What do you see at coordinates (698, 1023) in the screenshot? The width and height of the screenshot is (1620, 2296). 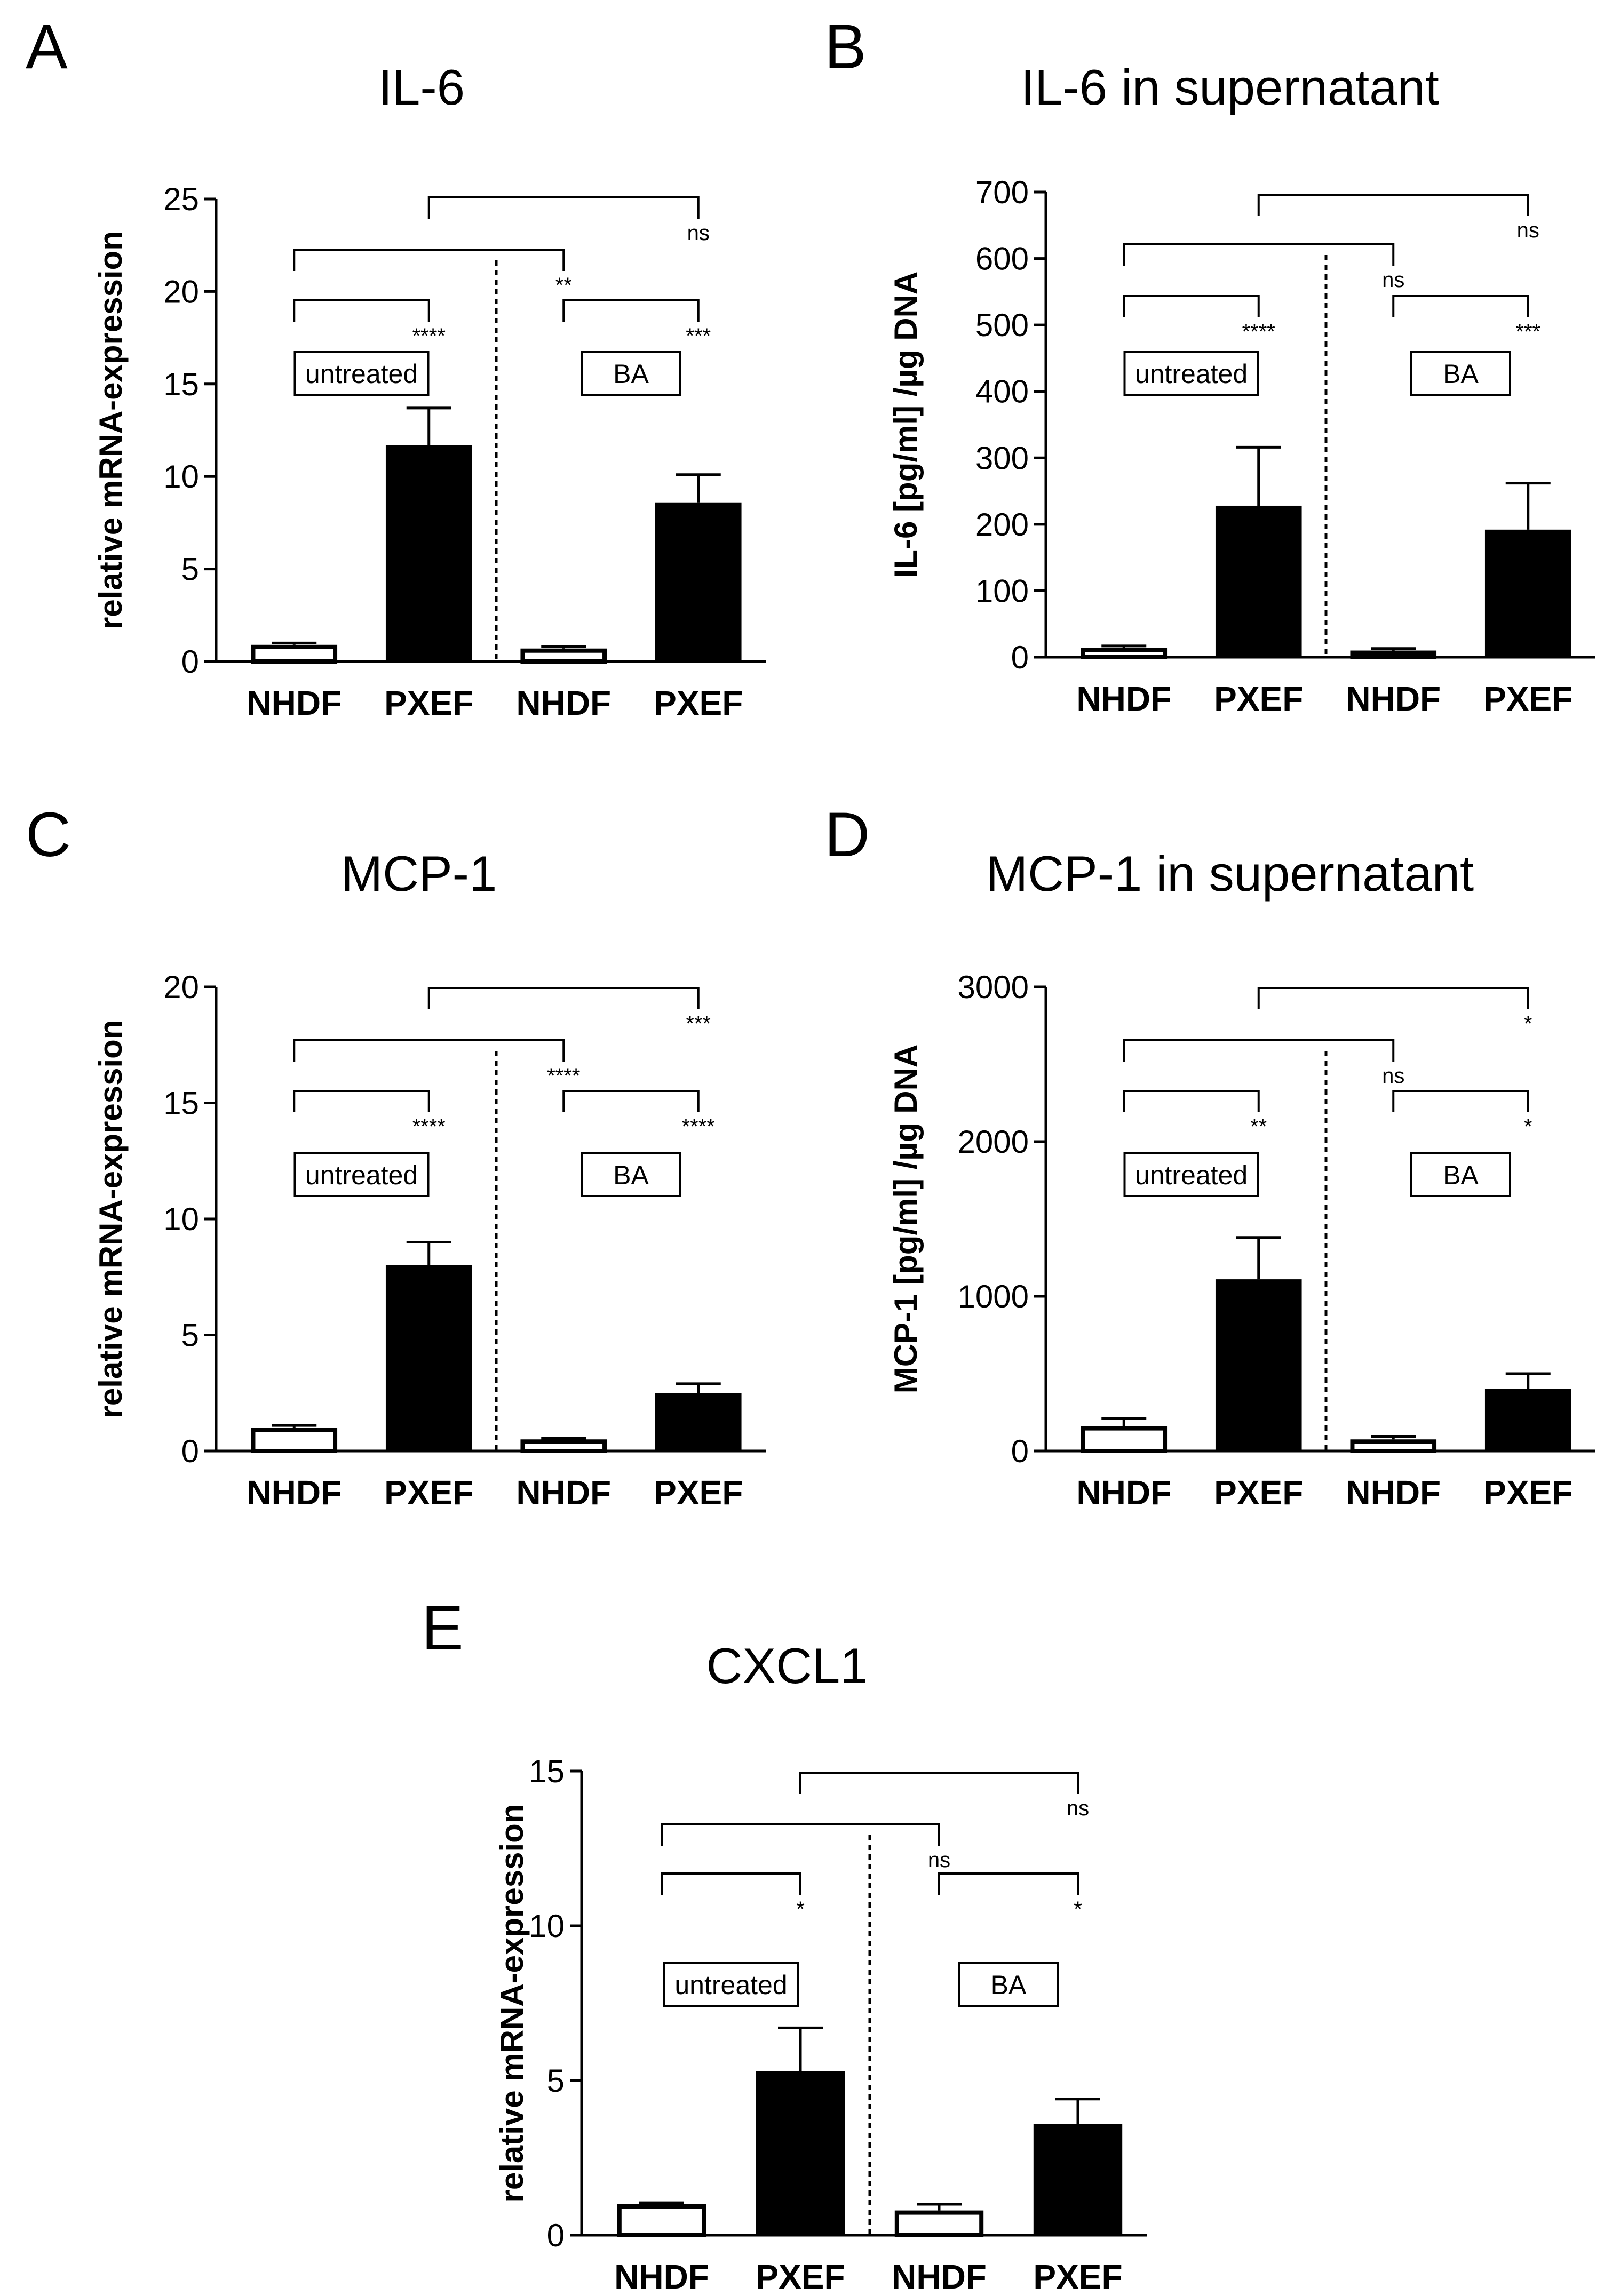 I see `significance-label: ***` at bounding box center [698, 1023].